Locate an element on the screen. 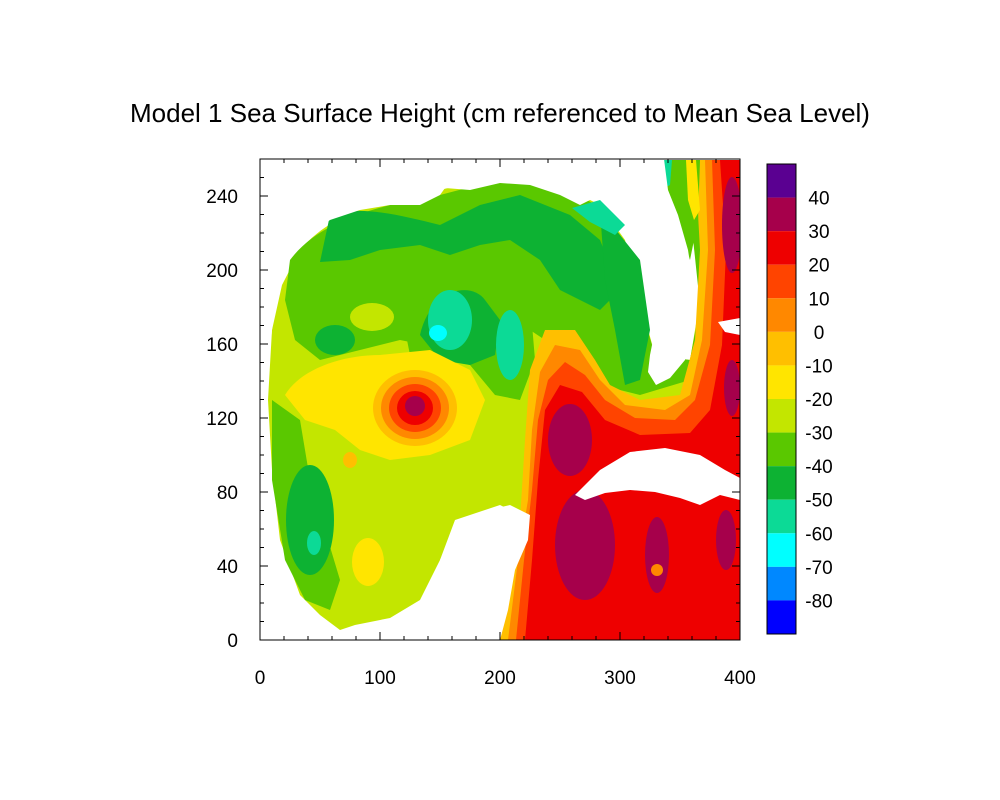 The height and width of the screenshot is (800, 1000). cool-eddy-west-ring is located at coordinates (310, 520).